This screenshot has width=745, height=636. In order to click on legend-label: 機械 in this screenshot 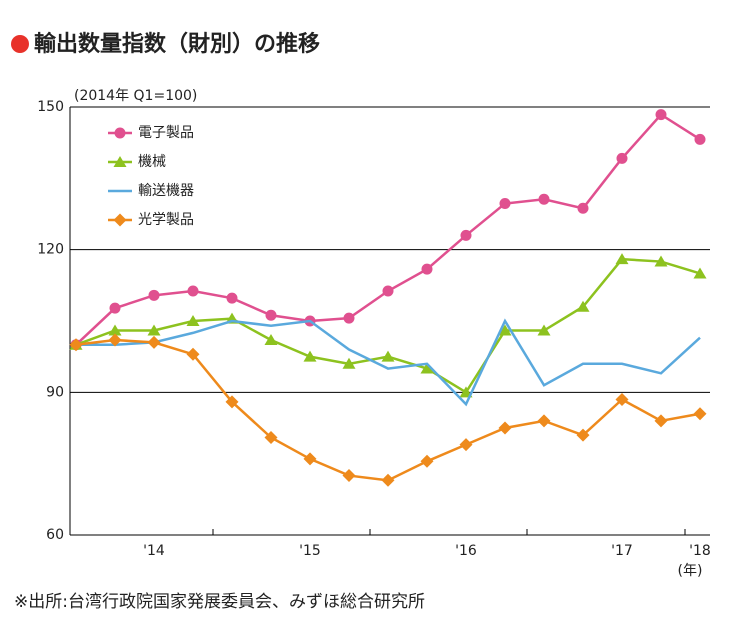, I will do `click(152, 162)`.